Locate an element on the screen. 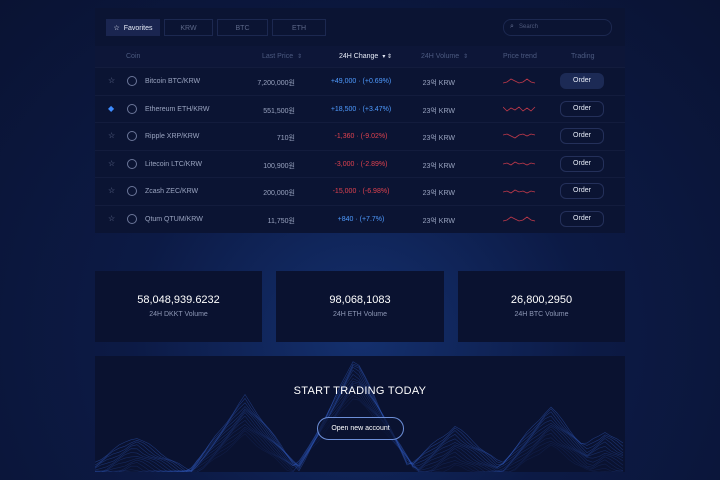 The image size is (720, 480). header-label: Price trend is located at coordinates (520, 56).